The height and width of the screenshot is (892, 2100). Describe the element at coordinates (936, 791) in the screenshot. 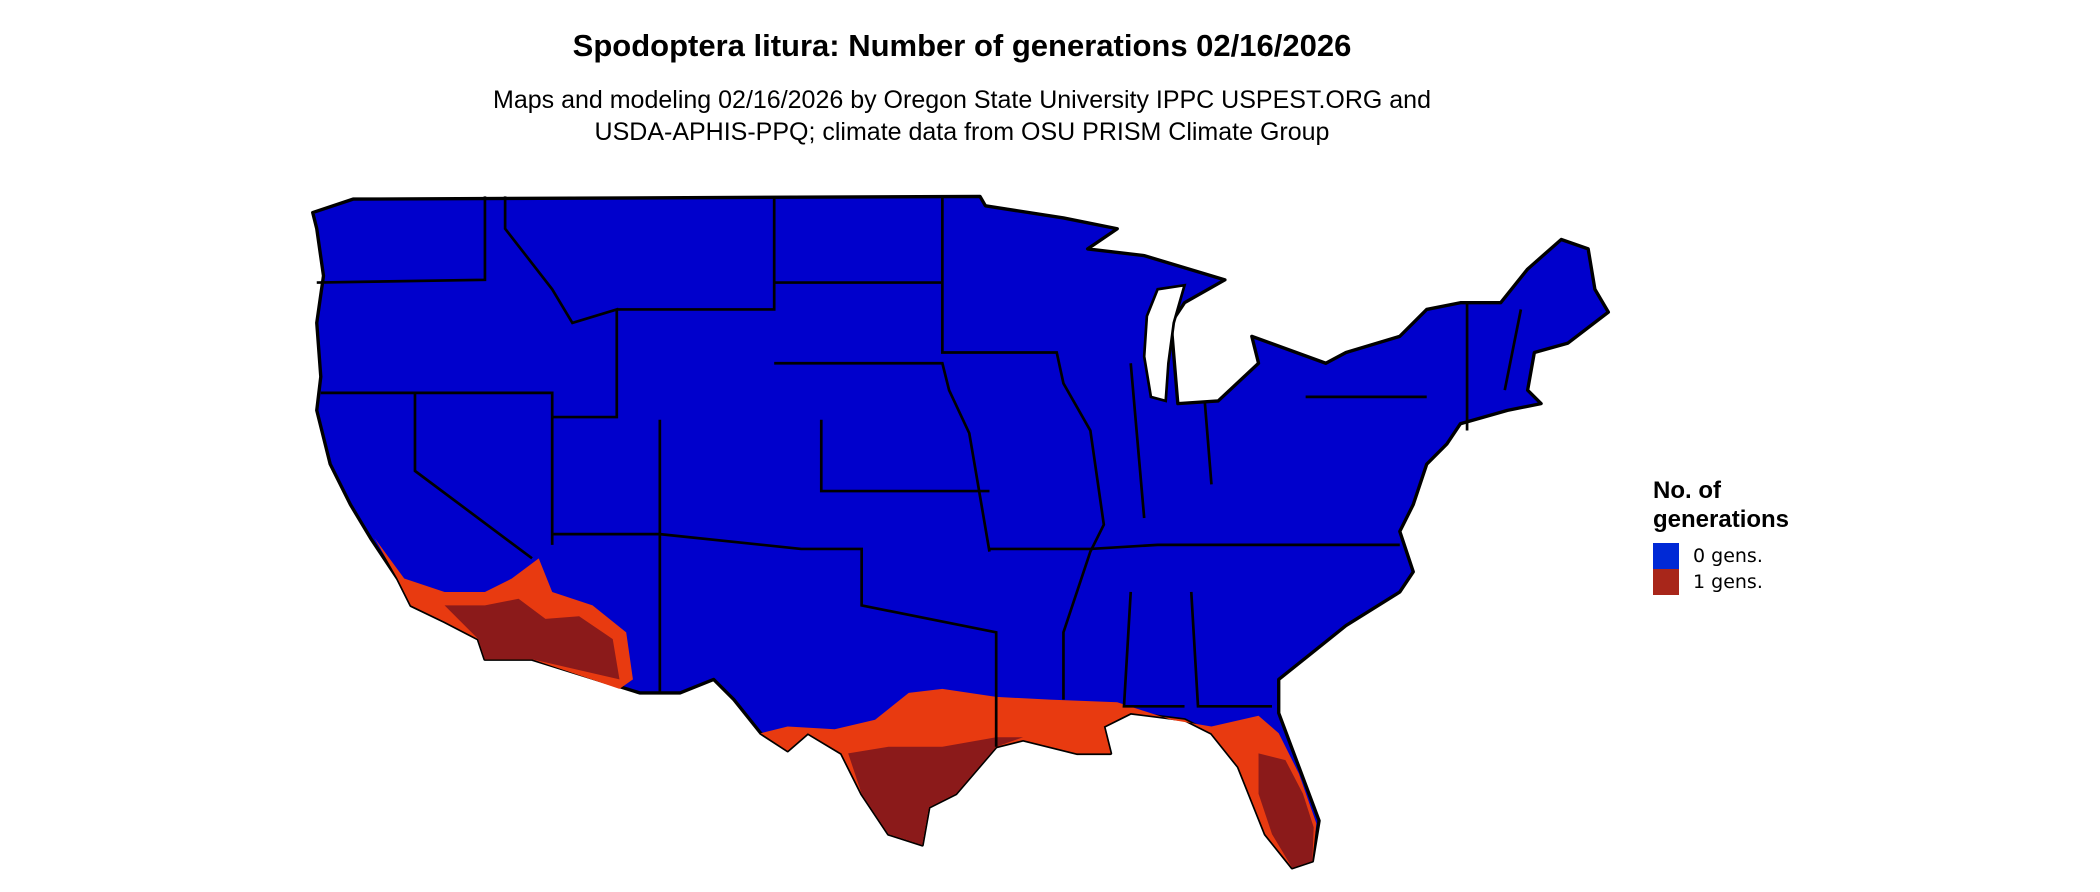

I see `gulf-coast-inner-band` at that location.